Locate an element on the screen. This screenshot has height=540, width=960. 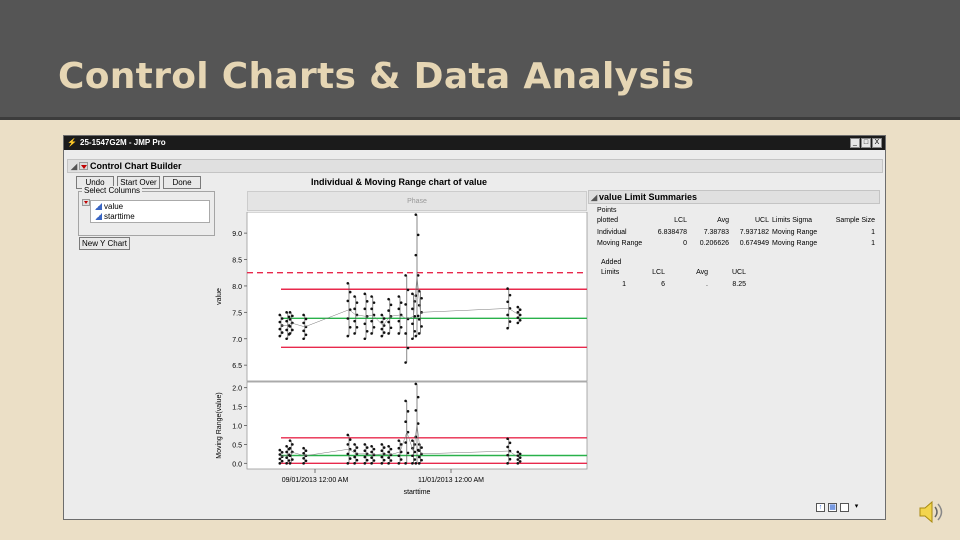
maximize-button: □ is located at coordinates (866, 143).